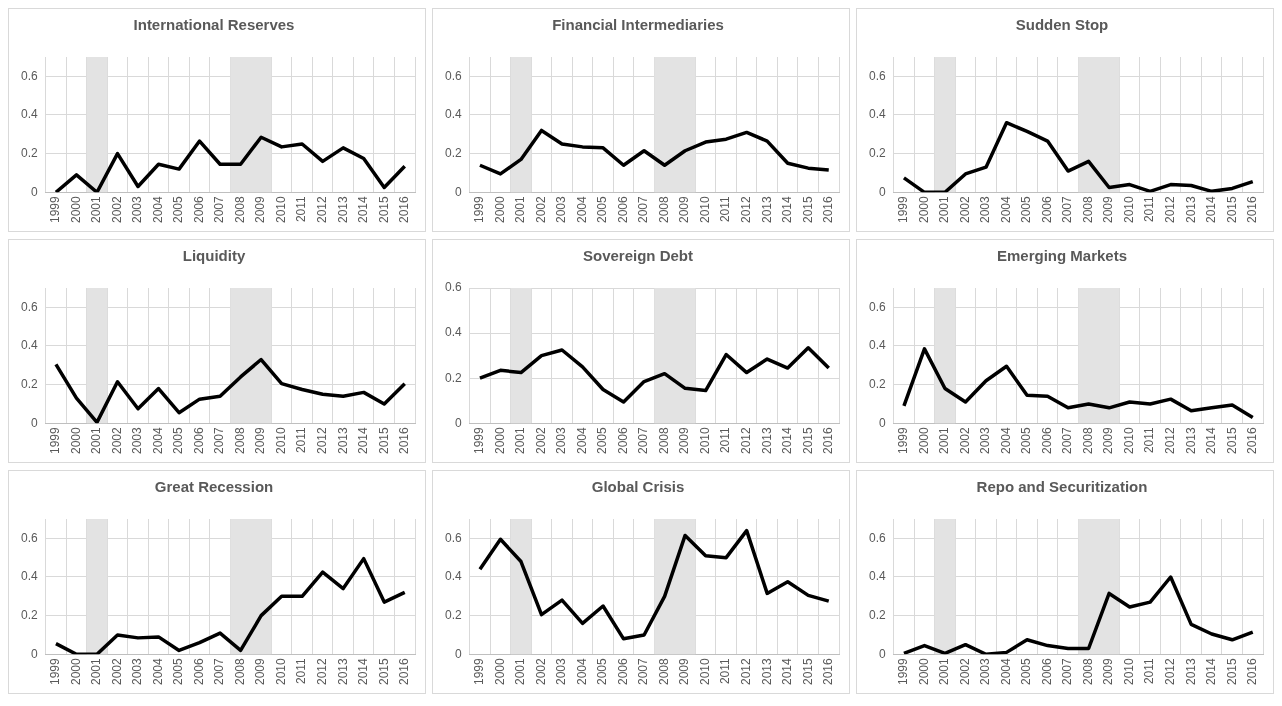 The image size is (1282, 706). What do you see at coordinates (214, 487) in the screenshot?
I see `chart-title: Great Recession` at bounding box center [214, 487].